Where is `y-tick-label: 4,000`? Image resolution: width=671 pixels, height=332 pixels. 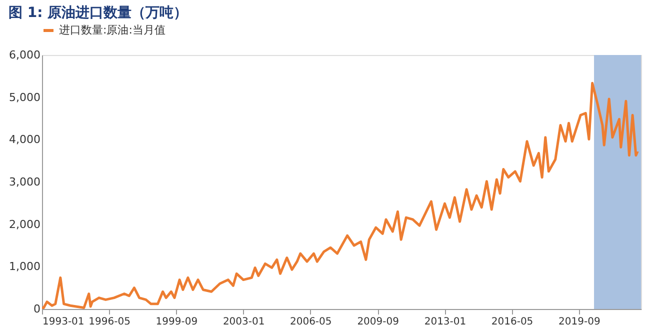
y-tick-label: 4,000 is located at coordinates (24, 139).